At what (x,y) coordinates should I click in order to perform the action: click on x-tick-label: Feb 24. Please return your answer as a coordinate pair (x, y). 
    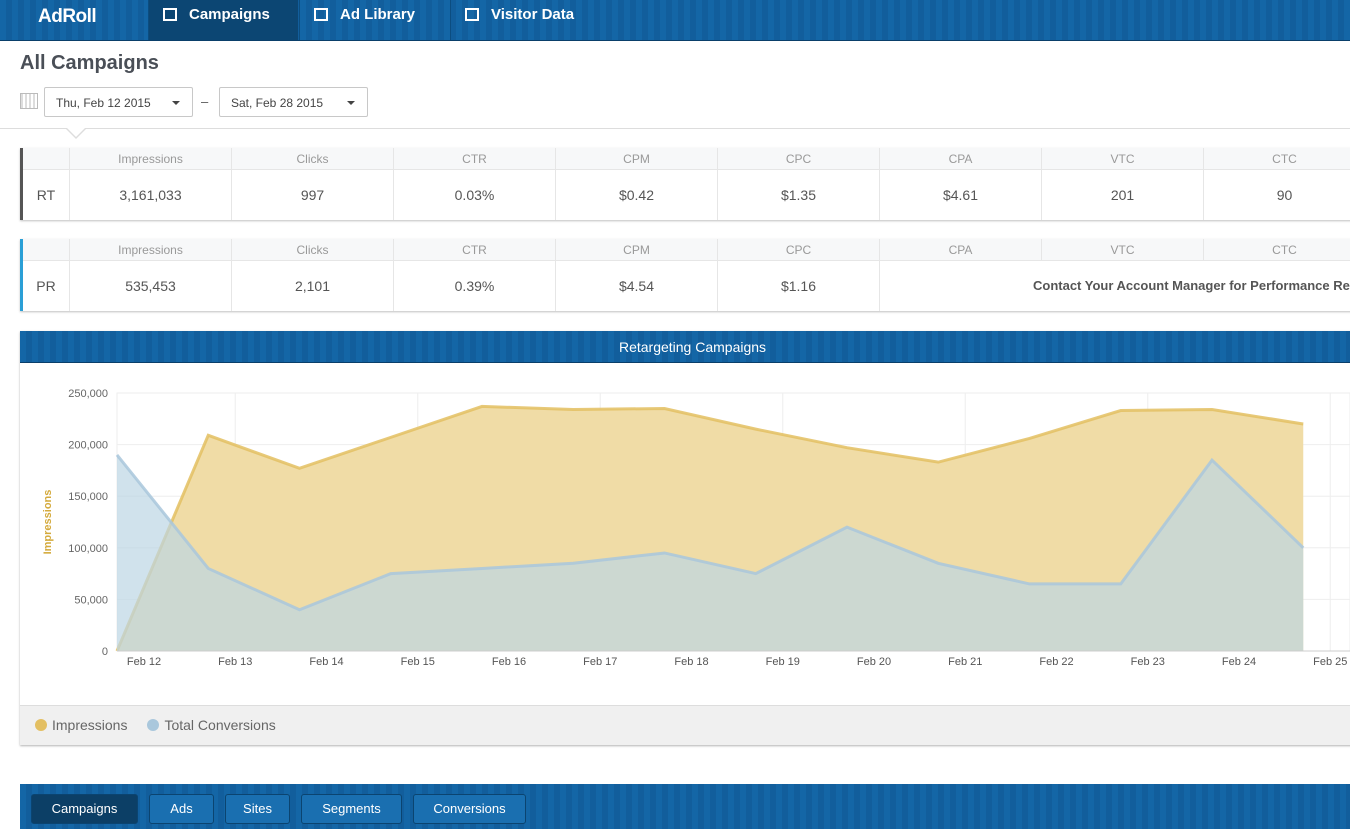
    Looking at the image, I should click on (1239, 662).